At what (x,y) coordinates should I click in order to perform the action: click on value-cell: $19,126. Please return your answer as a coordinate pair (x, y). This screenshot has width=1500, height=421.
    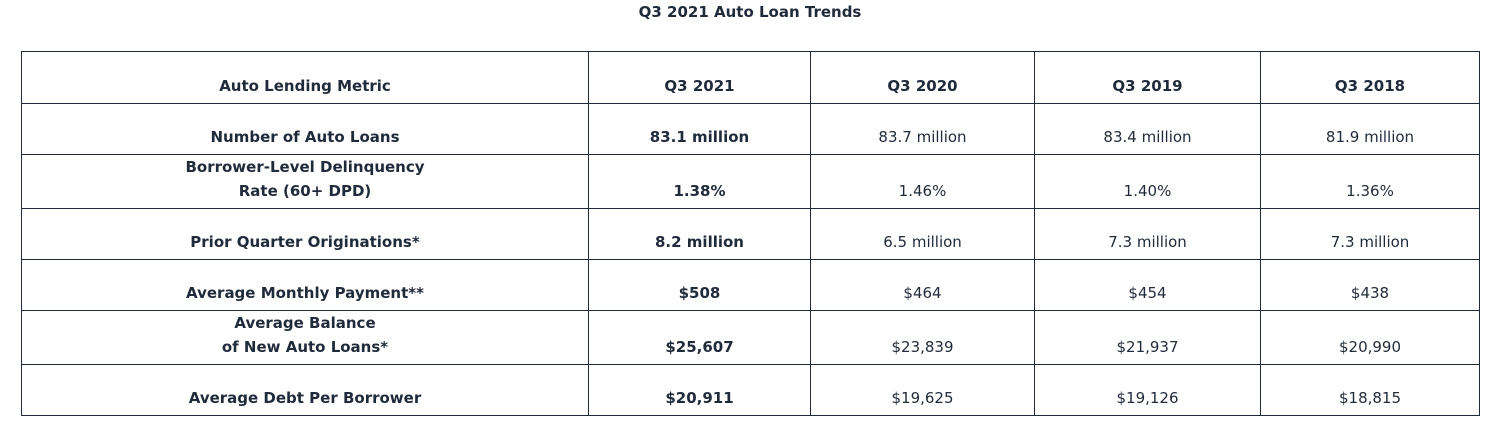
    Looking at the image, I should click on (1147, 390).